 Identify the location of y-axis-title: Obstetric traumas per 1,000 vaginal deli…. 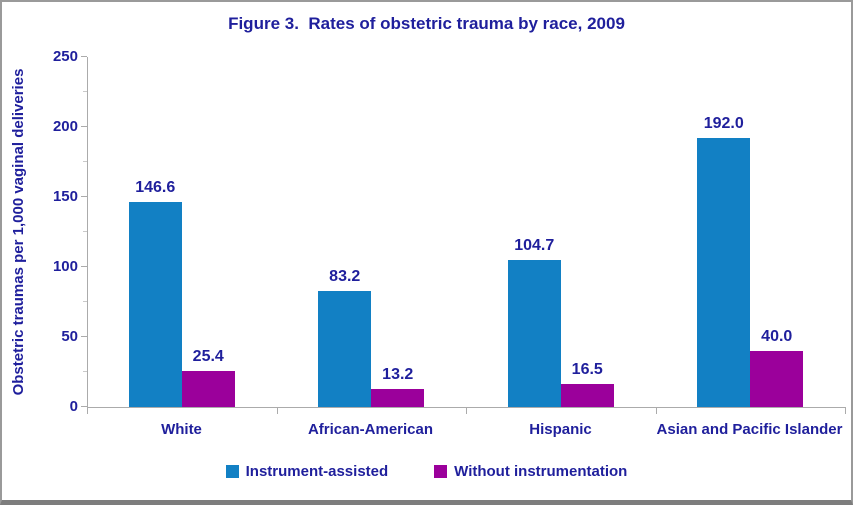
(18, 232).